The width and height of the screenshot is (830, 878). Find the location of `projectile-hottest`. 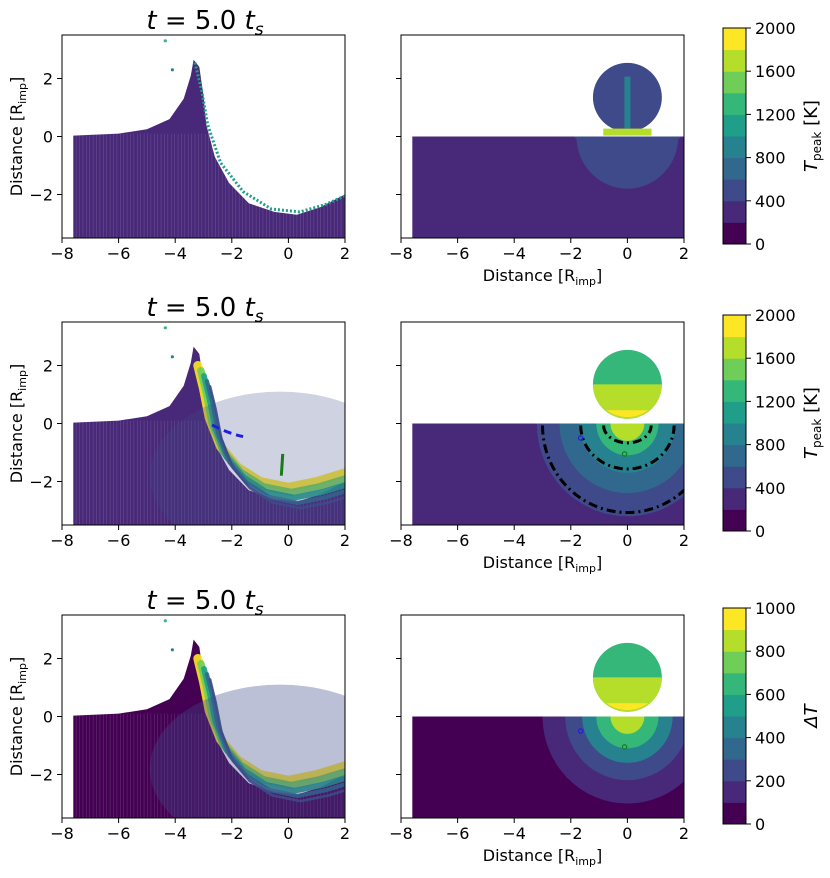

projectile-hottest is located at coordinates (627, 707).